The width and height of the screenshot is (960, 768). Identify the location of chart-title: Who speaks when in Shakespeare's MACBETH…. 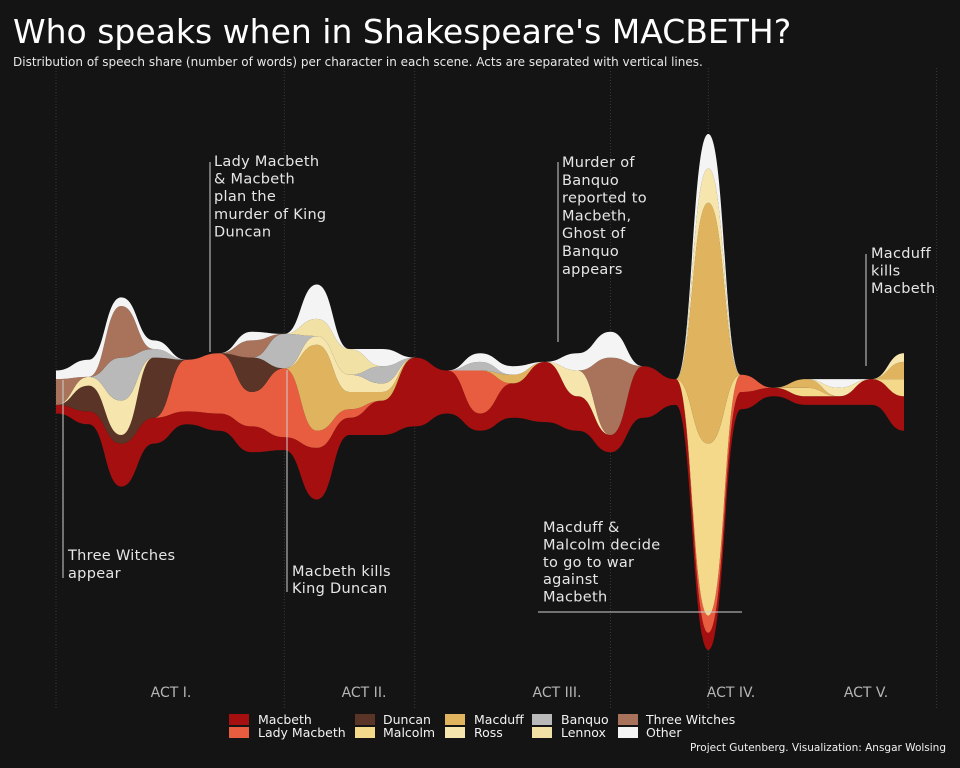
(402, 31).